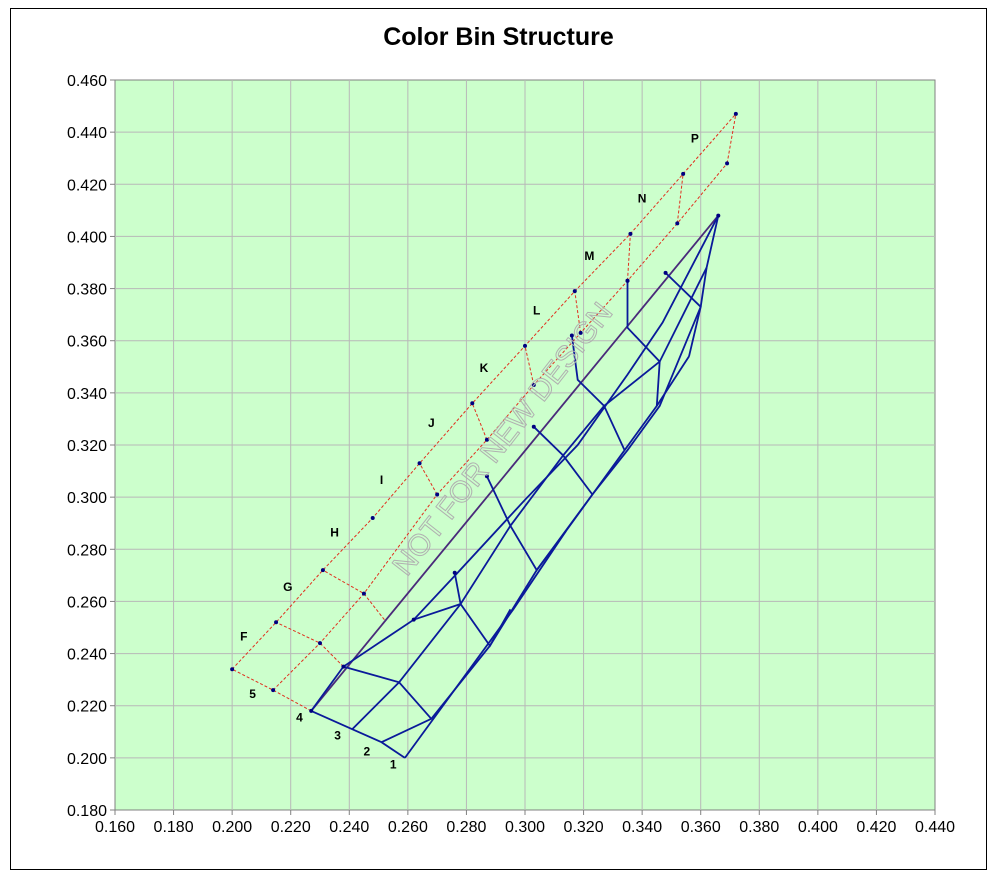  Describe the element at coordinates (87, 498) in the screenshot. I see `y-tick-label: 0.300` at that location.